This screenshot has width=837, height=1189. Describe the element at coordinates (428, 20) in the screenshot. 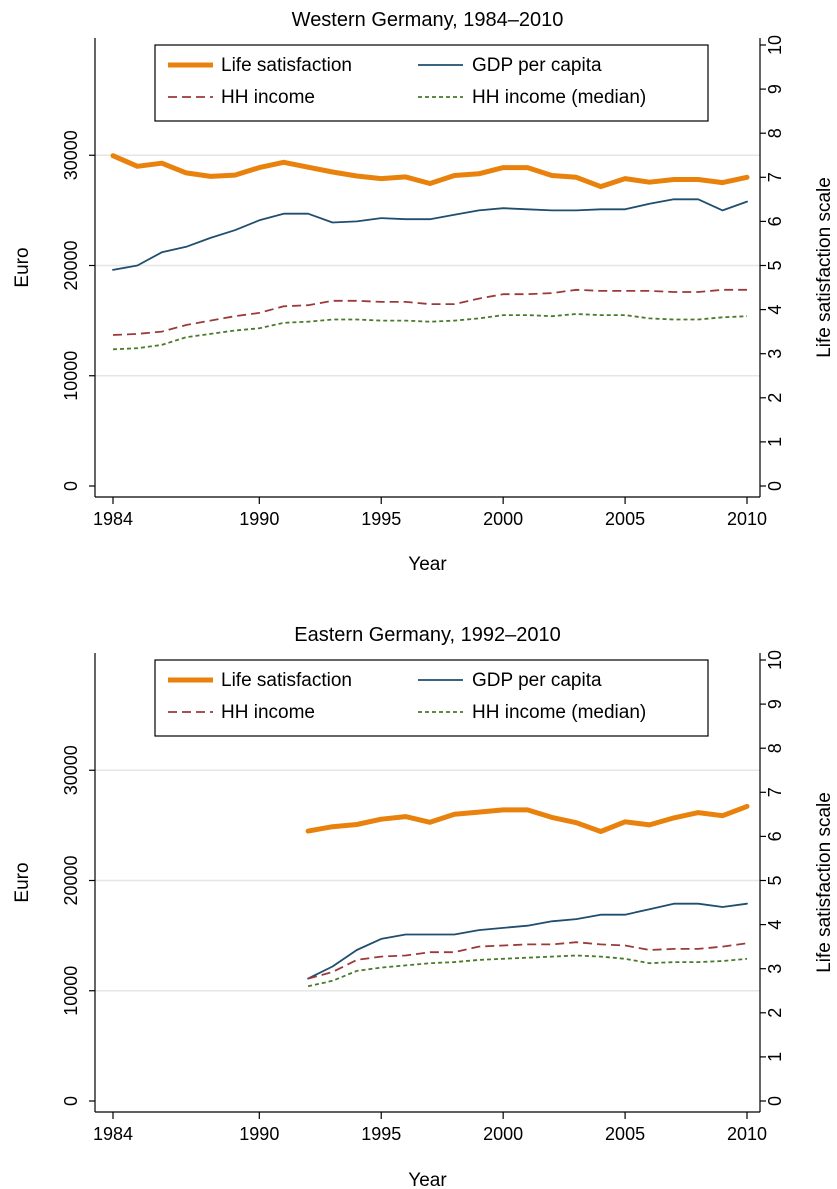

I see `chart-title: Western Germany, 1984–2010` at that location.